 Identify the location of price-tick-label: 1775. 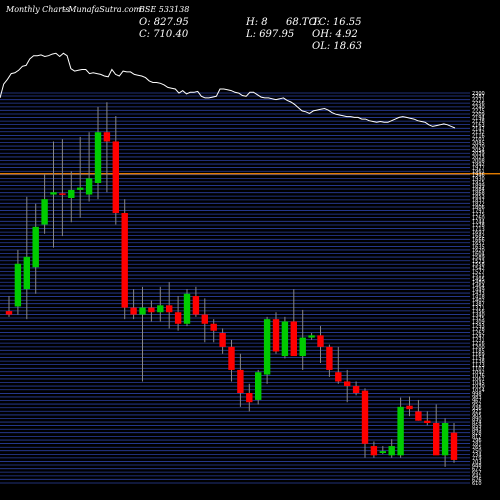
(478, 215).